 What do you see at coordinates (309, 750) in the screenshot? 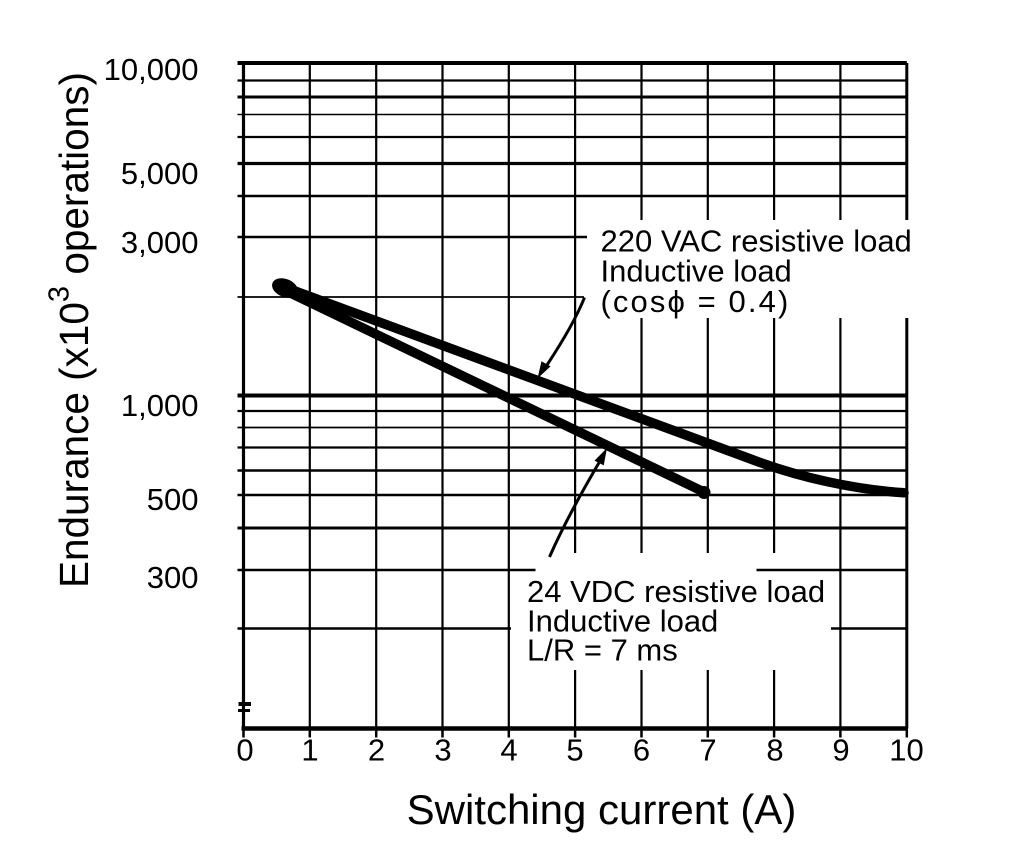
I see `svg-text: 1` at bounding box center [309, 750].